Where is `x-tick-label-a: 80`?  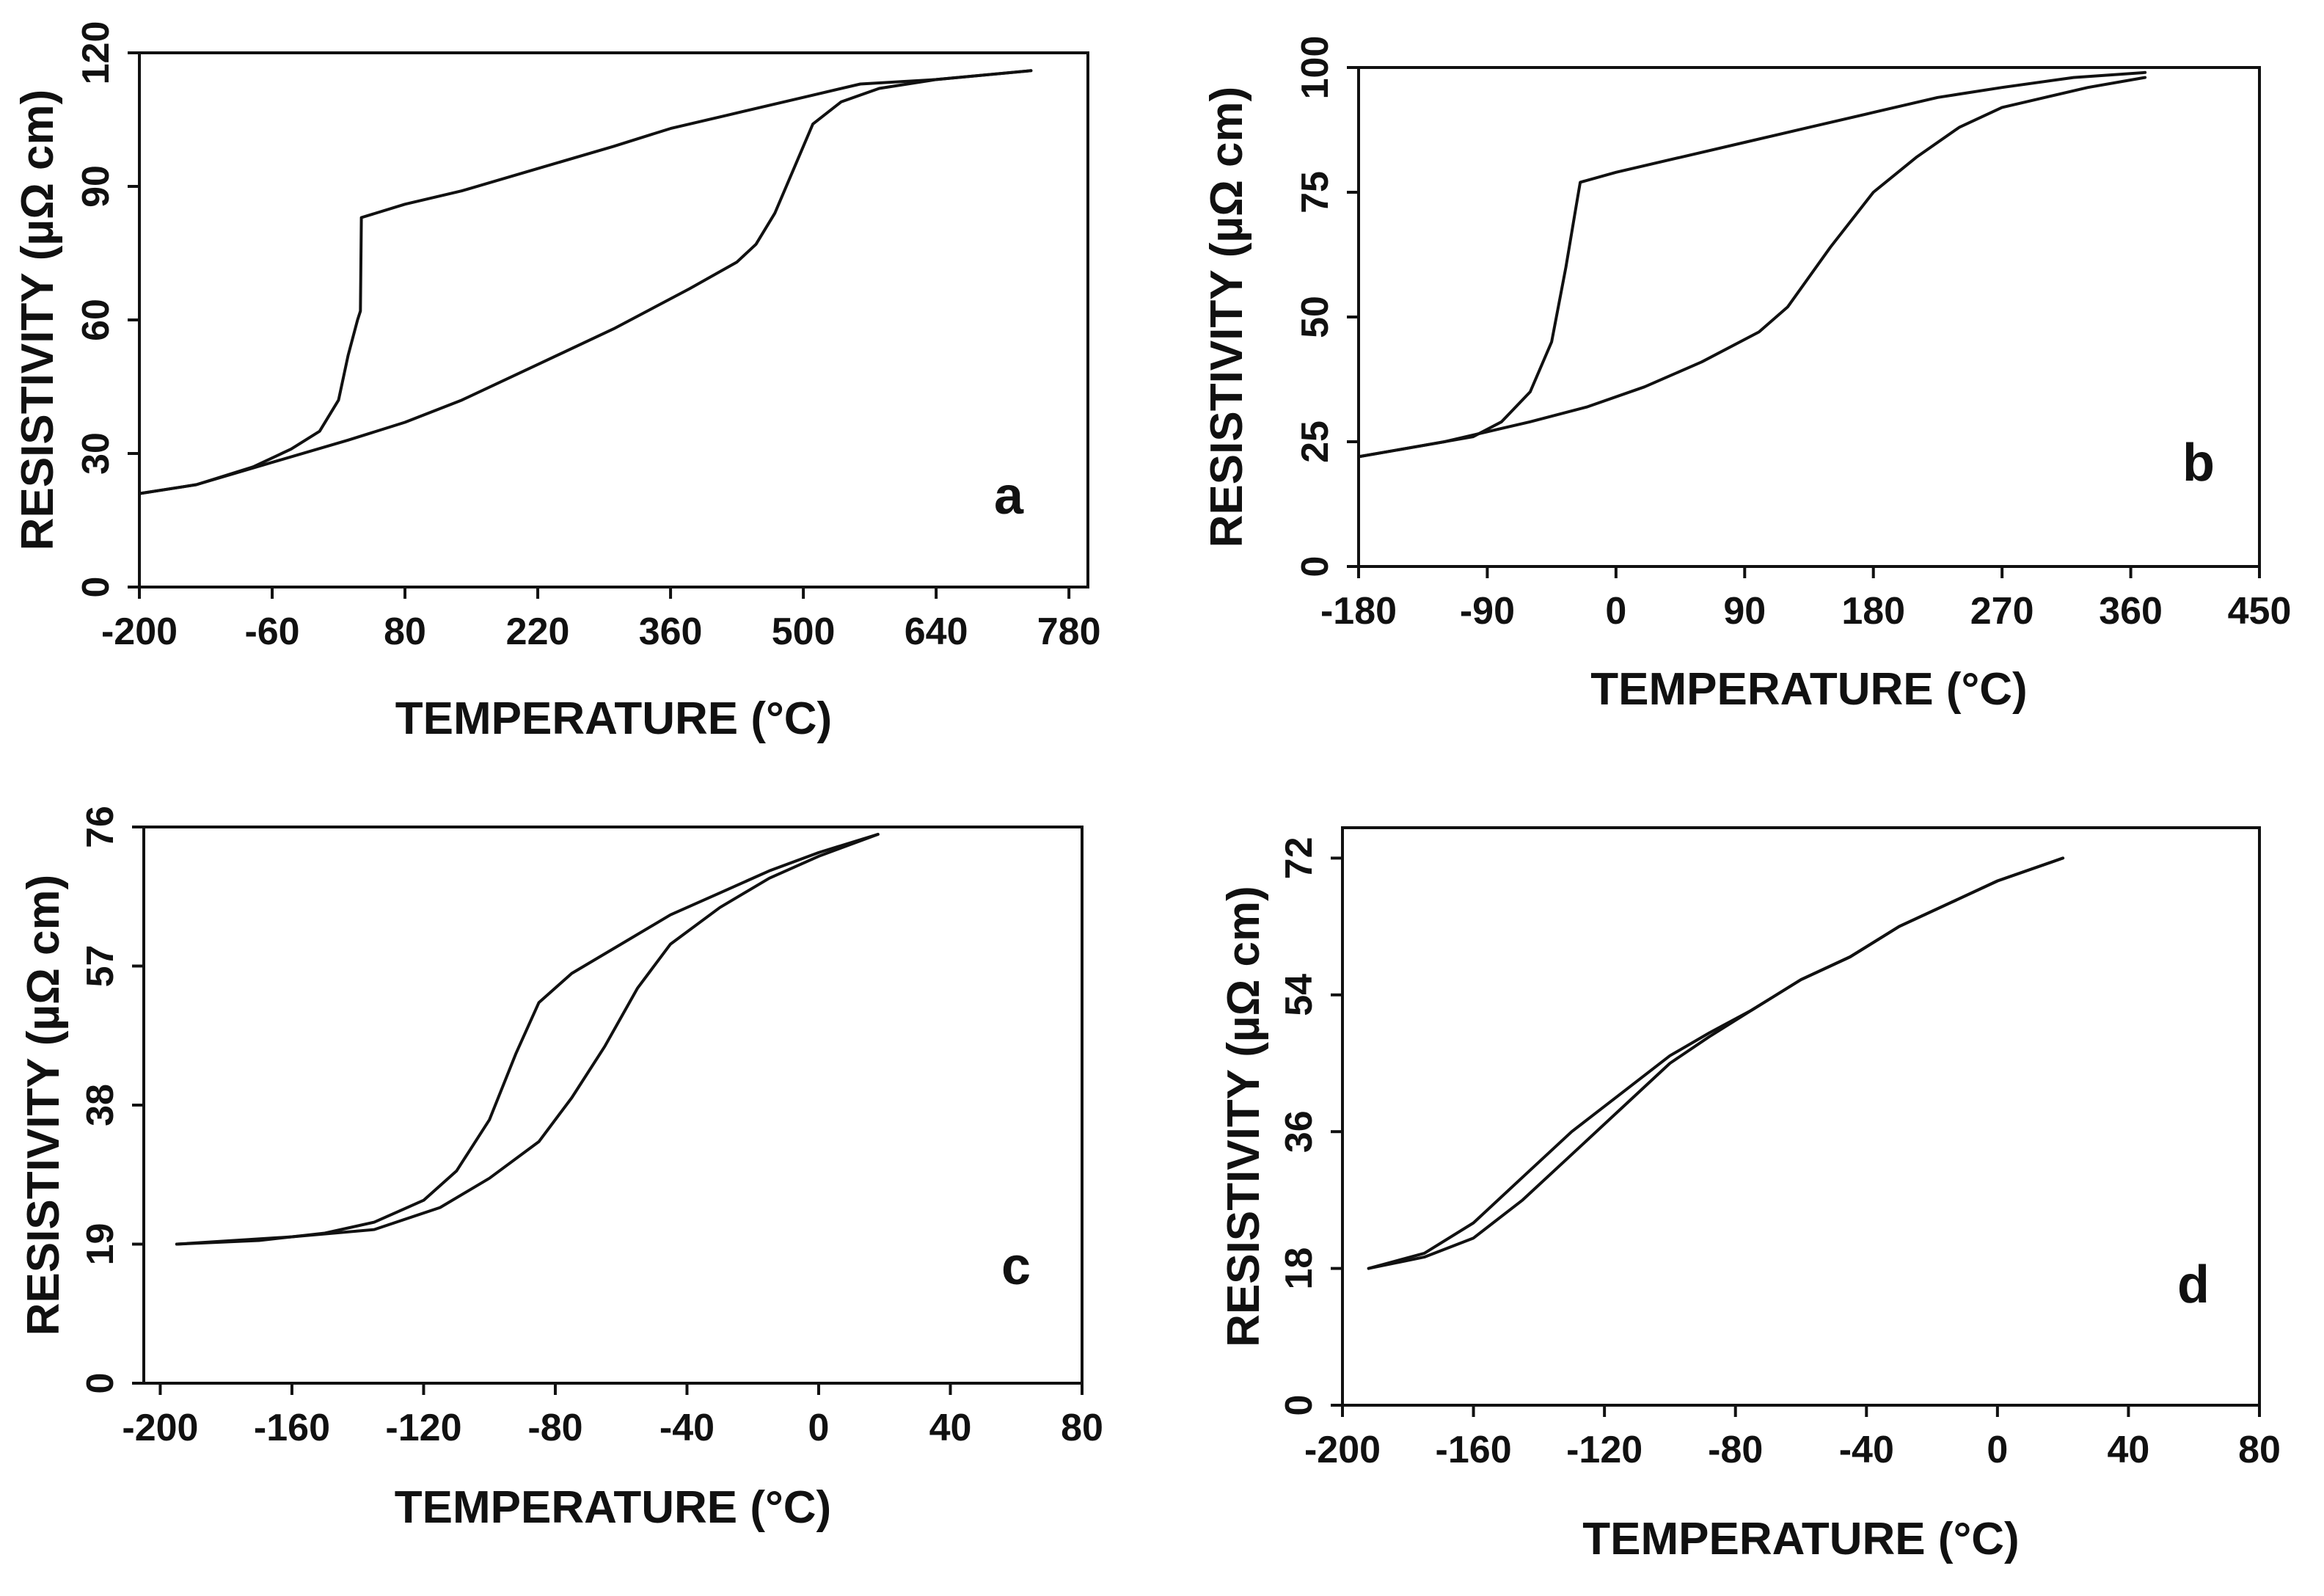 x-tick-label-a: 80 is located at coordinates (405, 632).